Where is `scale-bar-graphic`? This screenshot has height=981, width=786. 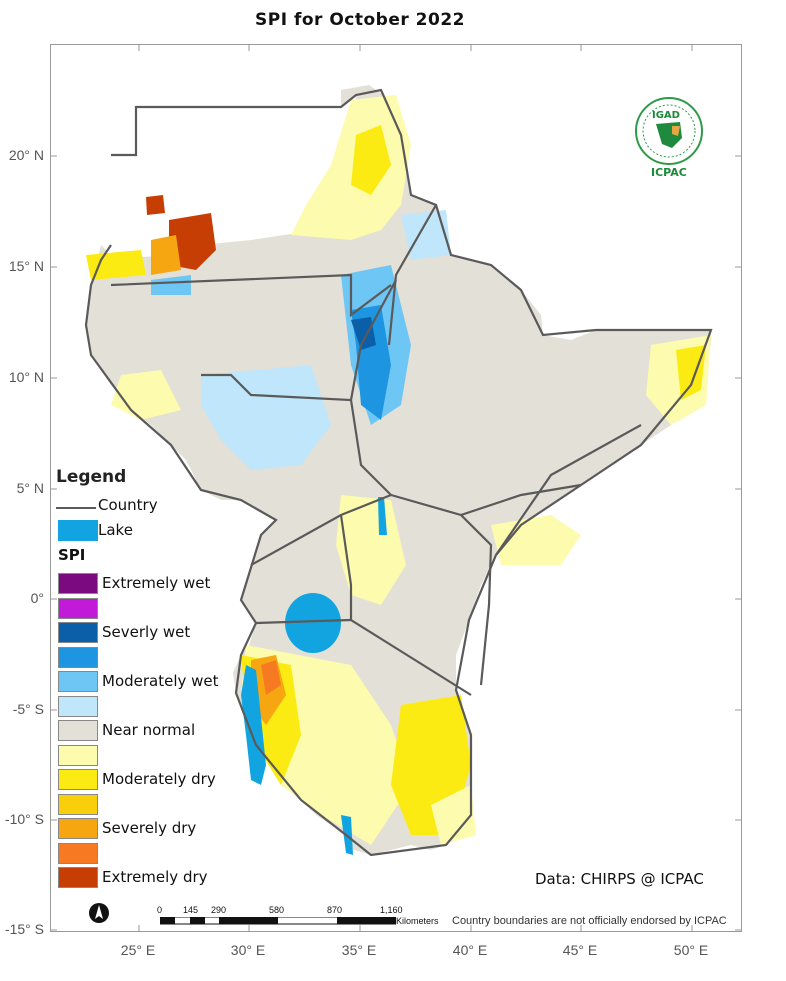
scale-bar-graphic is located at coordinates (278, 921).